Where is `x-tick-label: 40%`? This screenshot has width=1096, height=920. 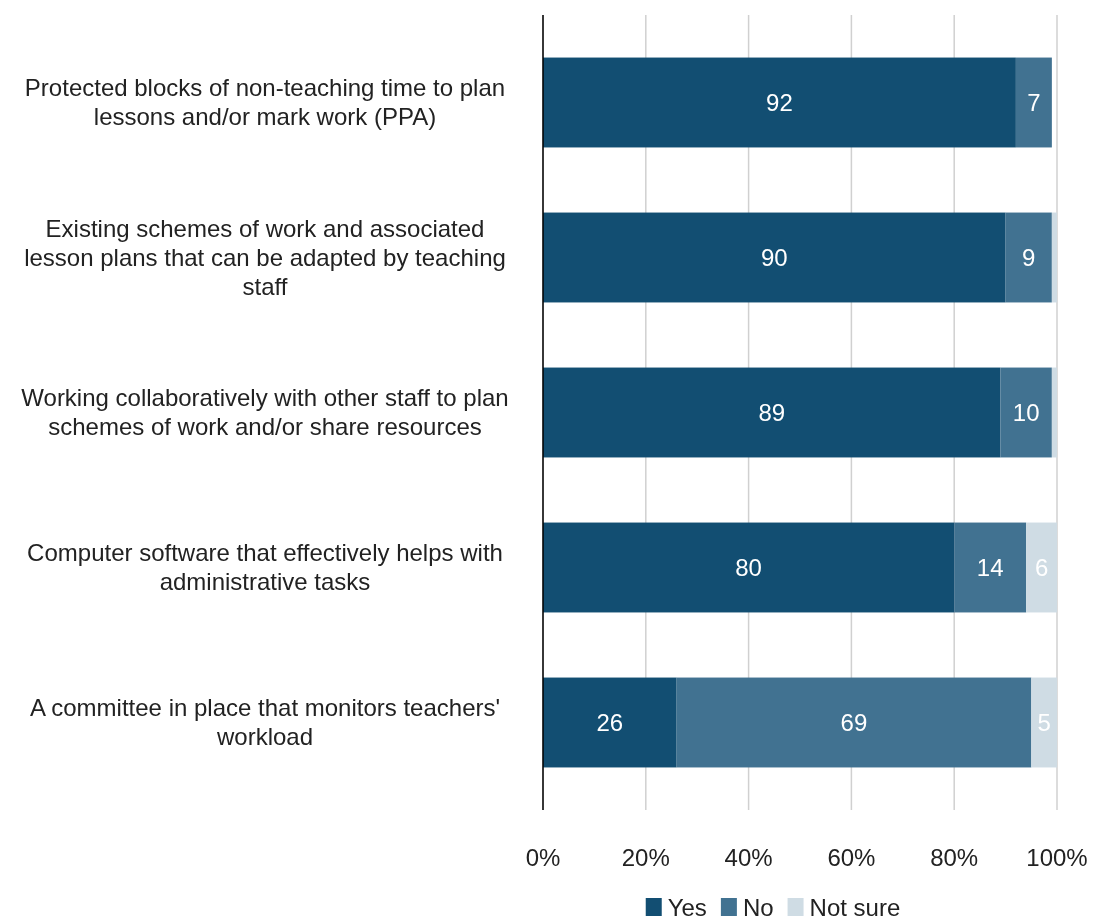 x-tick-label: 40% is located at coordinates (748, 858).